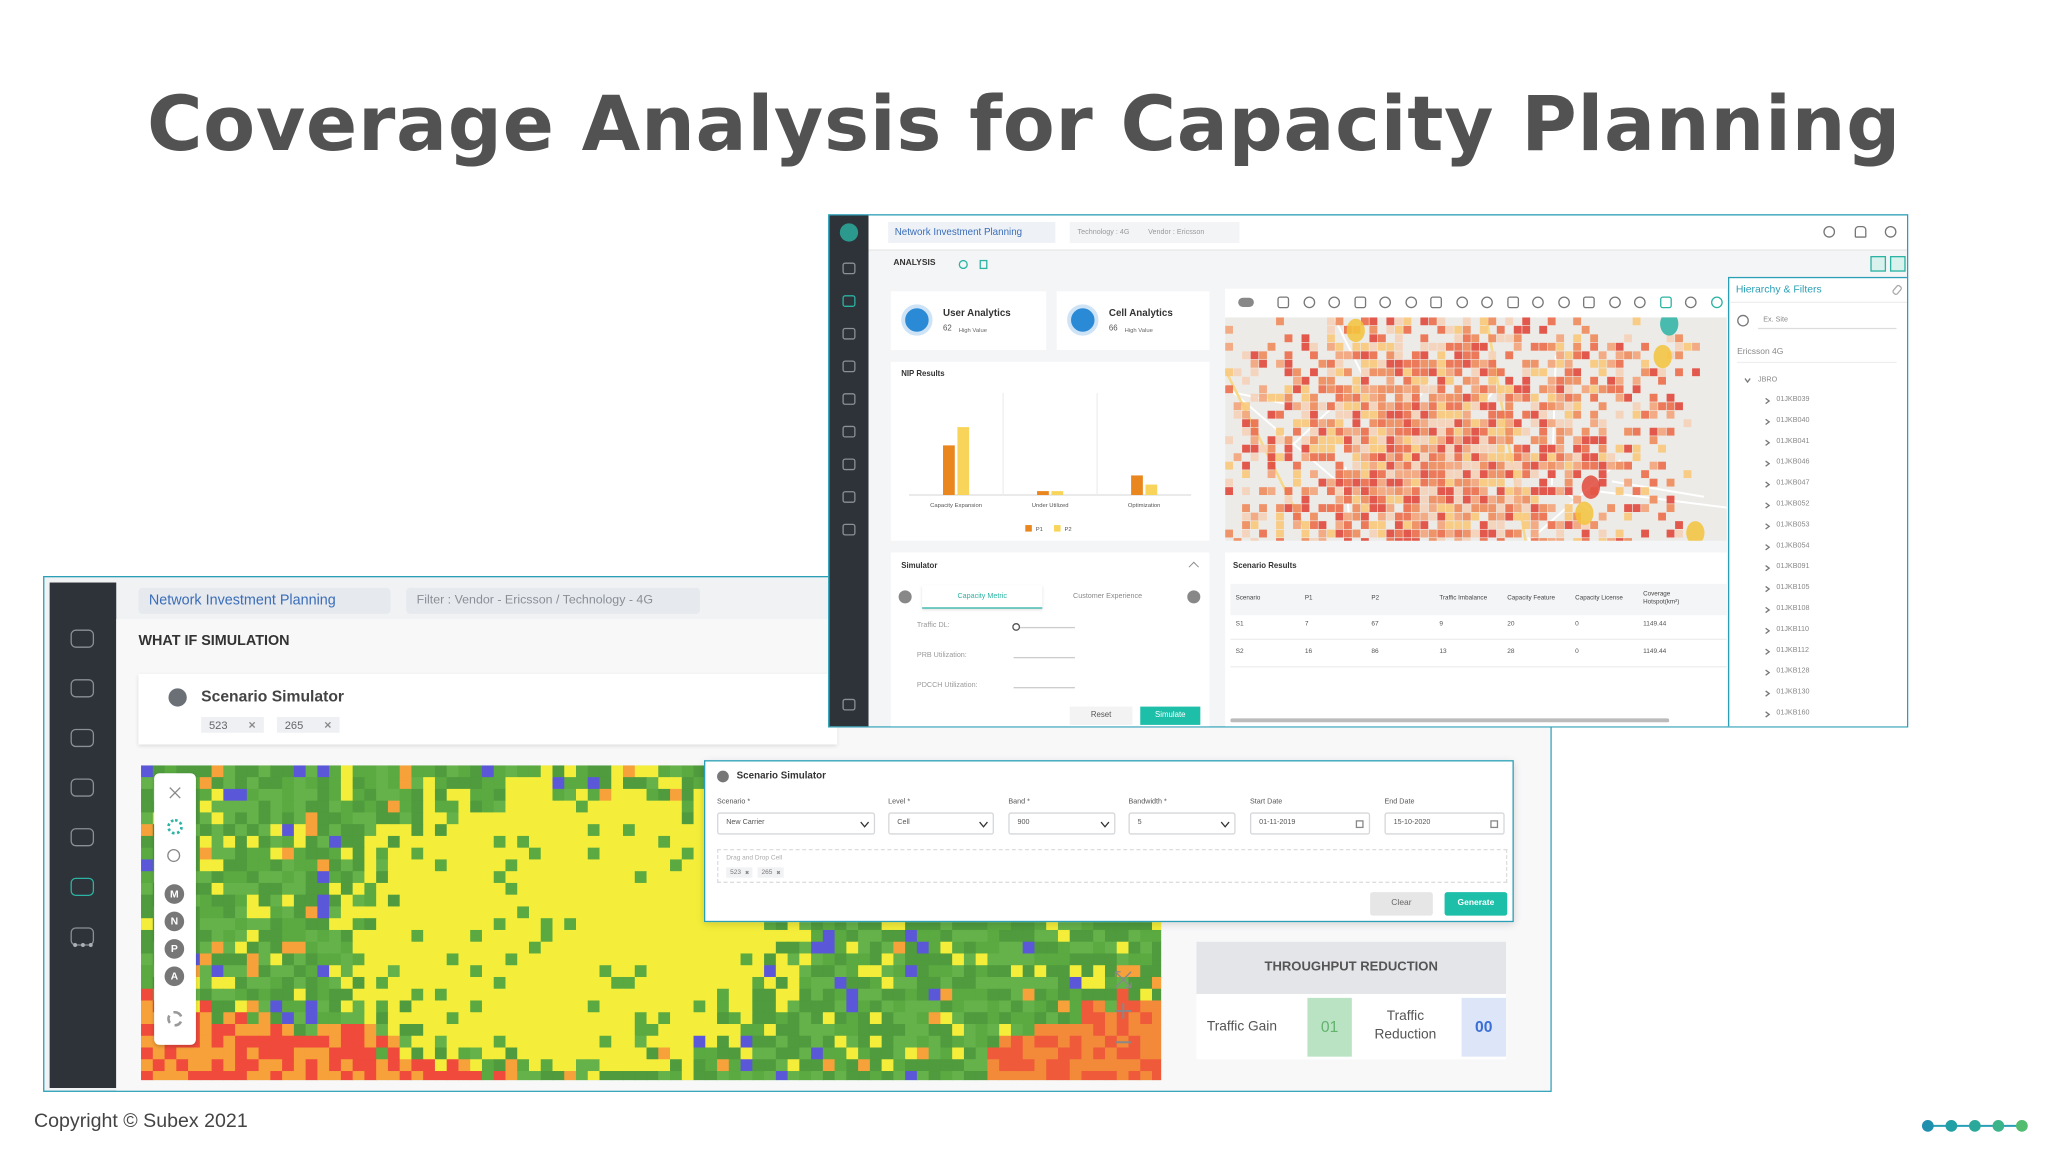  What do you see at coordinates (1829, 231) in the screenshot?
I see `search-icon` at bounding box center [1829, 231].